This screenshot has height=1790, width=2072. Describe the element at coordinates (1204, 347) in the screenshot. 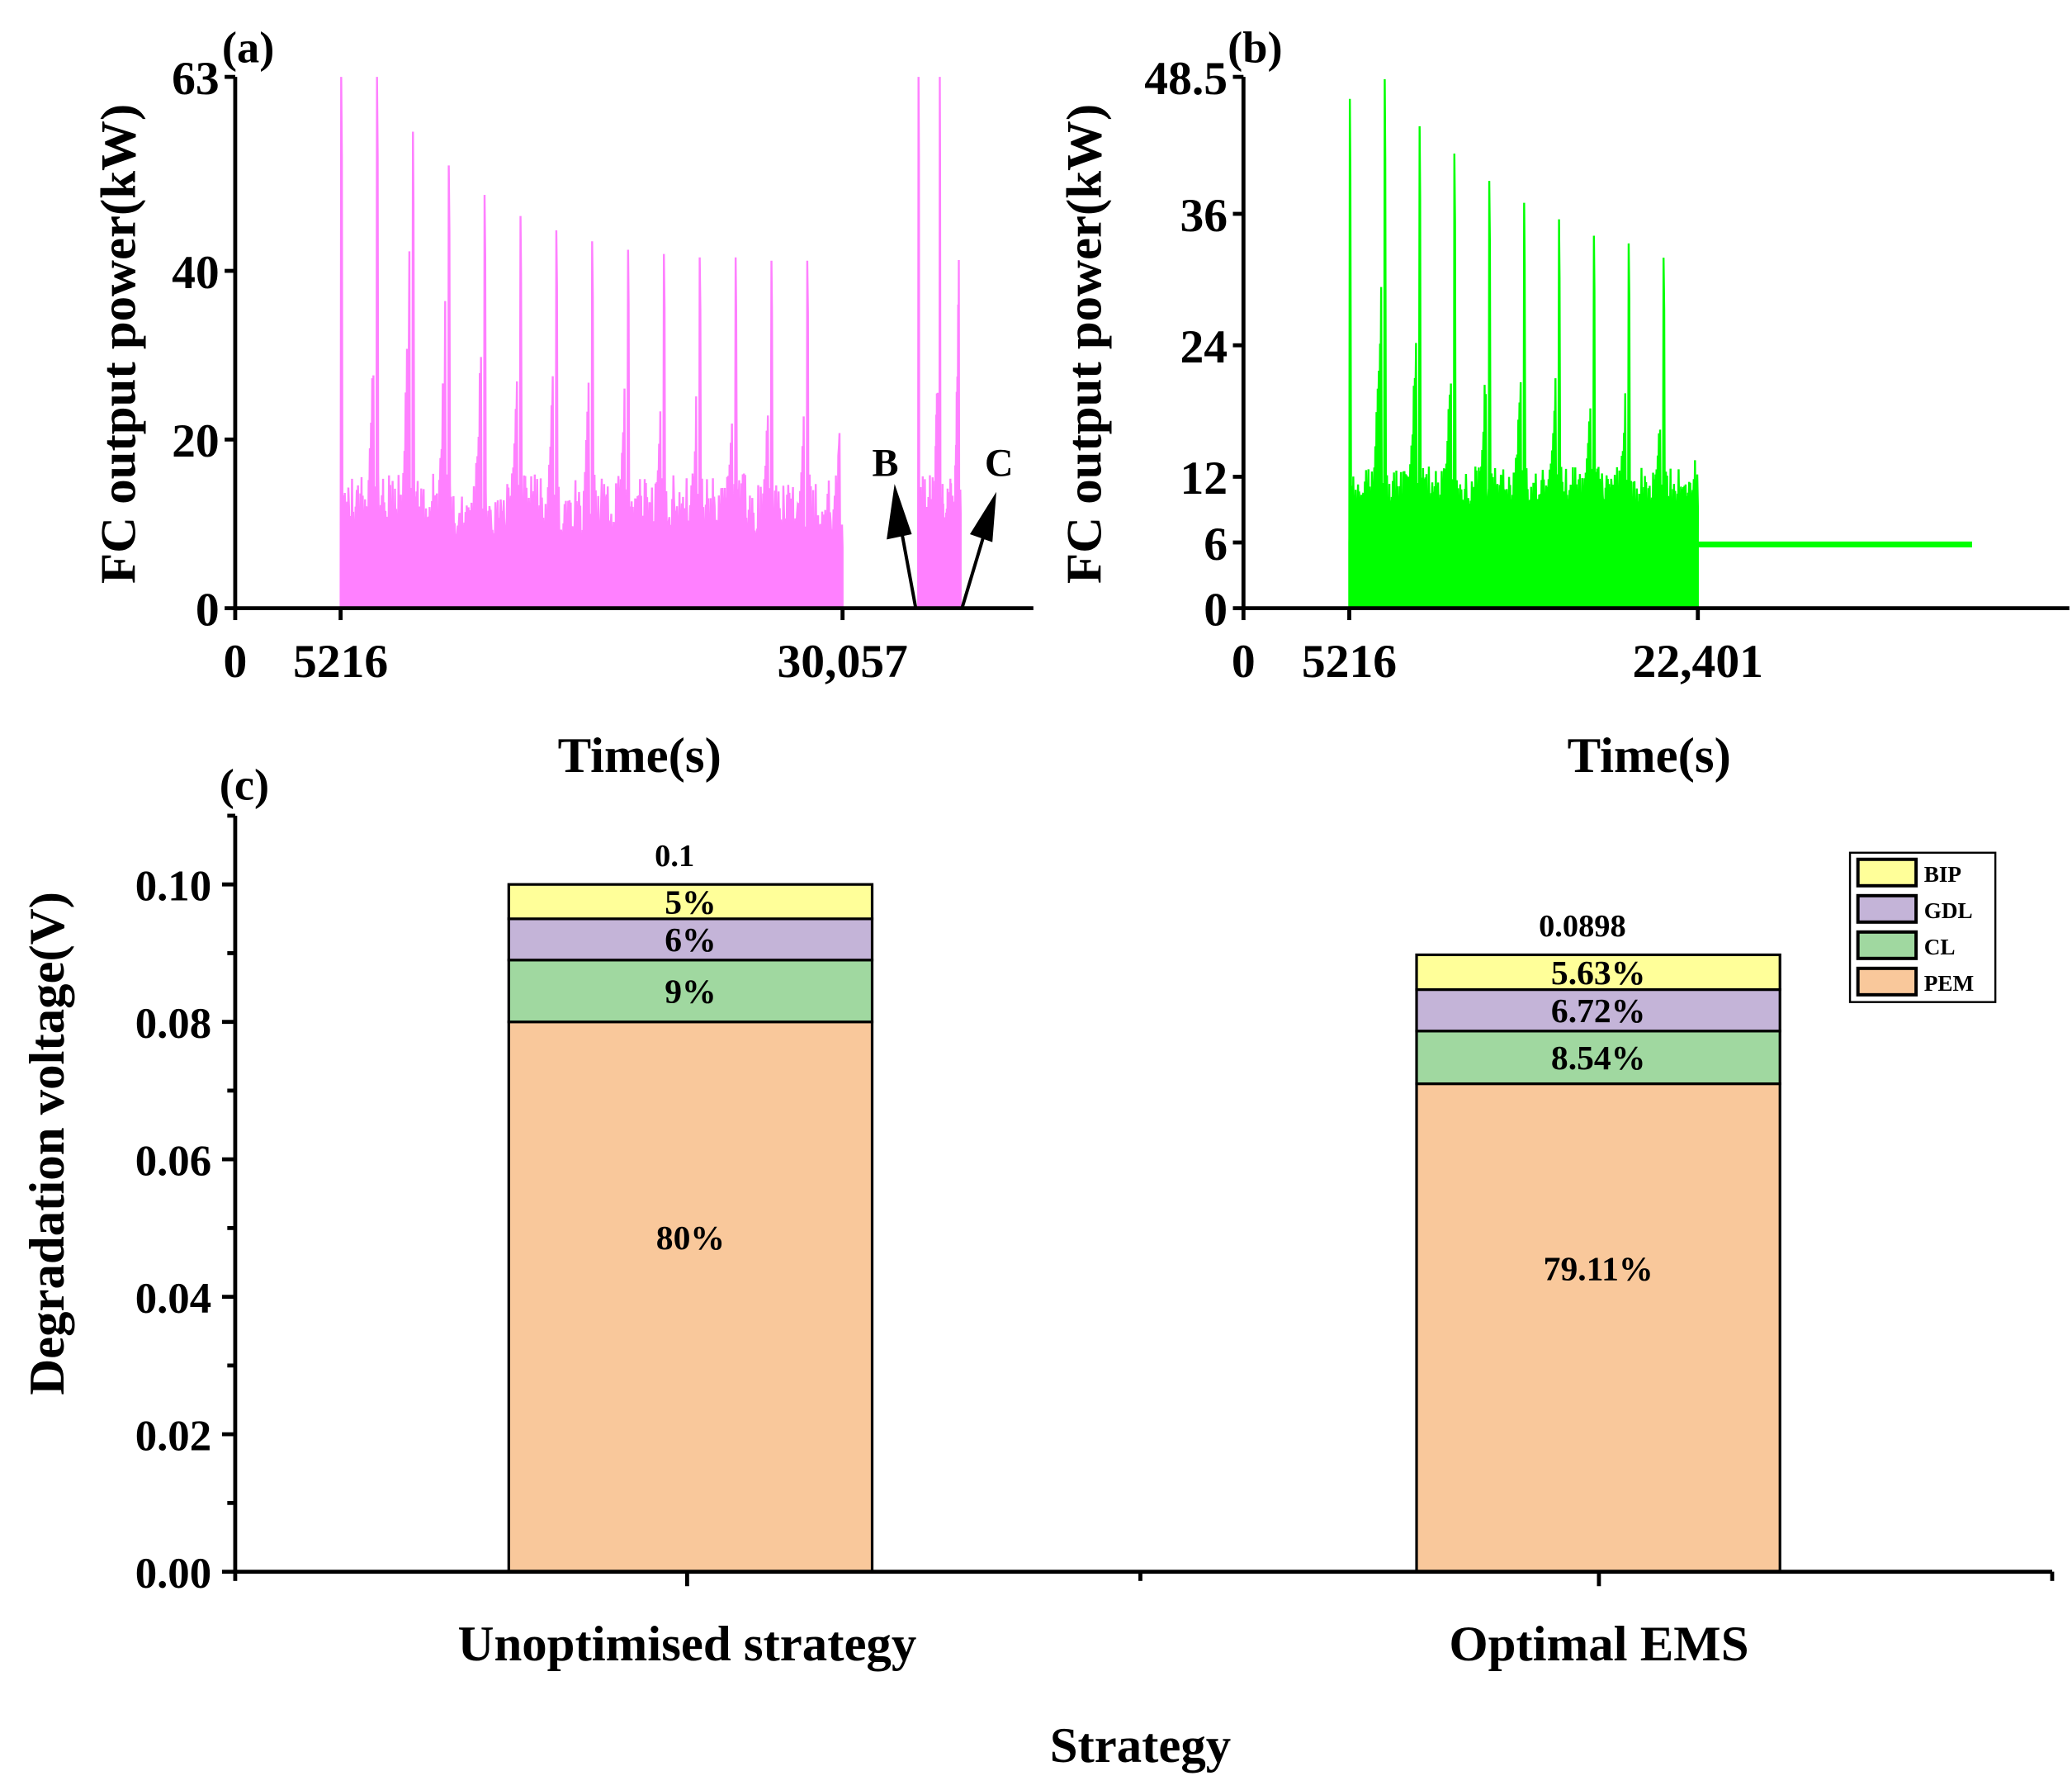

I see `y-tick-label: 24` at that location.